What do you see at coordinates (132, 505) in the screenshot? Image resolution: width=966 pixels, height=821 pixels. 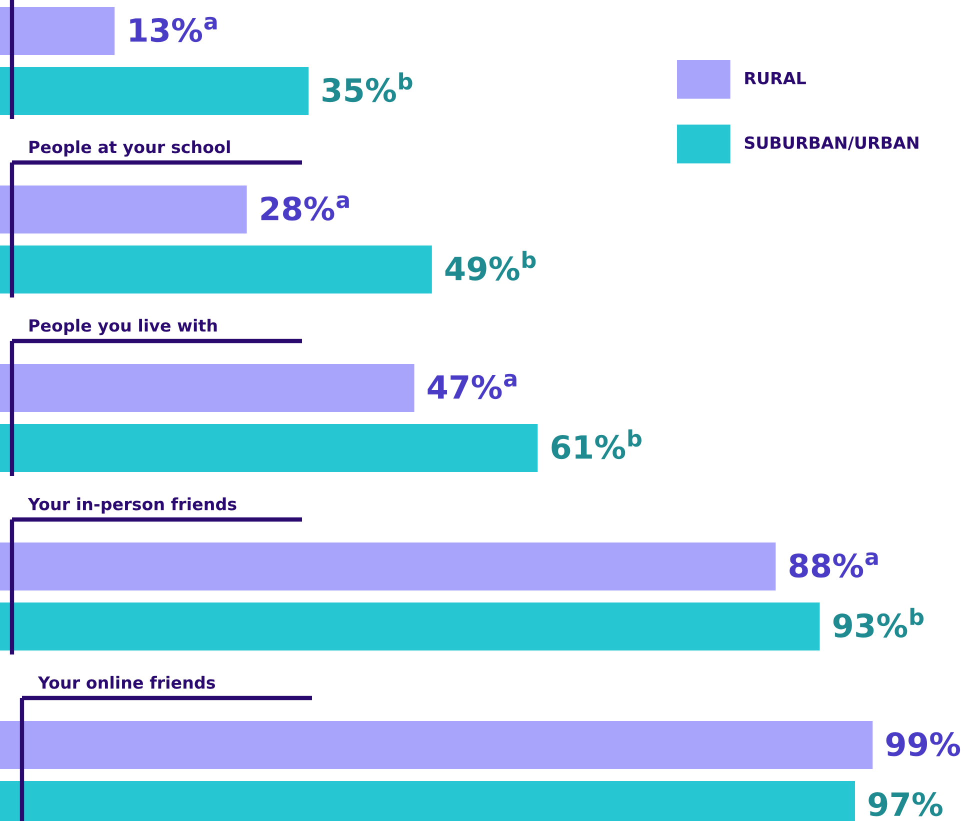 I see `y-tick-label: Your in-person friends` at bounding box center [132, 505].